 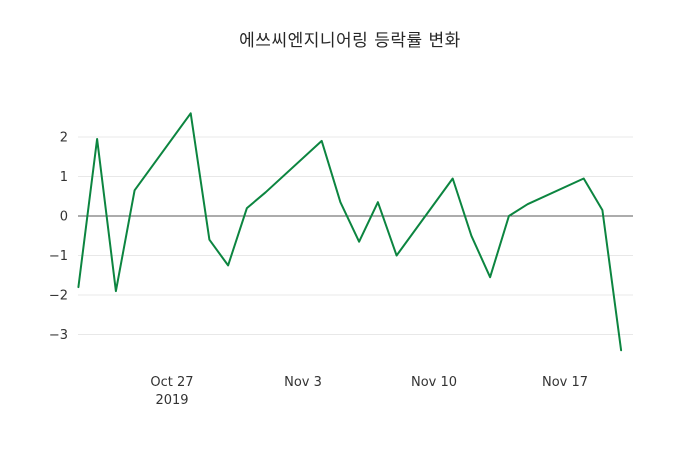 What do you see at coordinates (58, 335) in the screenshot?
I see `y-axis-tick-label: −3` at bounding box center [58, 335].